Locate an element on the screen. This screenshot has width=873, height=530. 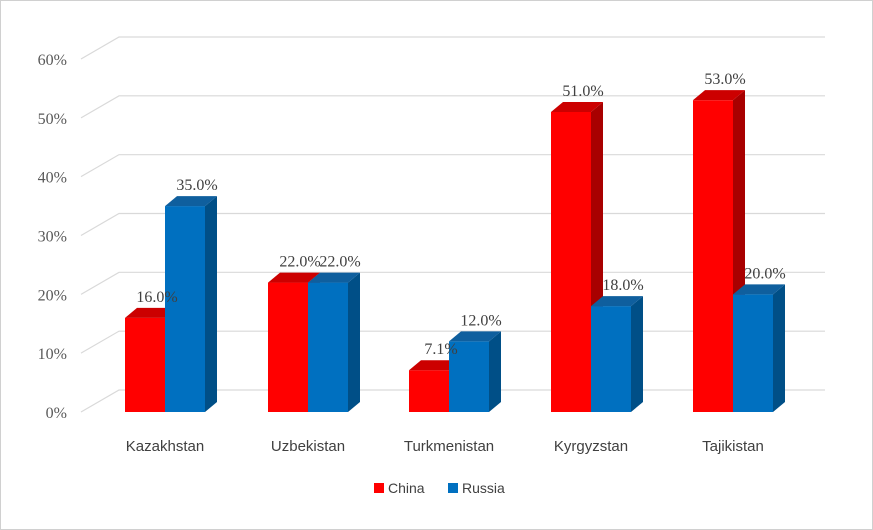
data-label-china-kyrgyzstan: 51.0% is located at coordinates (582, 91).